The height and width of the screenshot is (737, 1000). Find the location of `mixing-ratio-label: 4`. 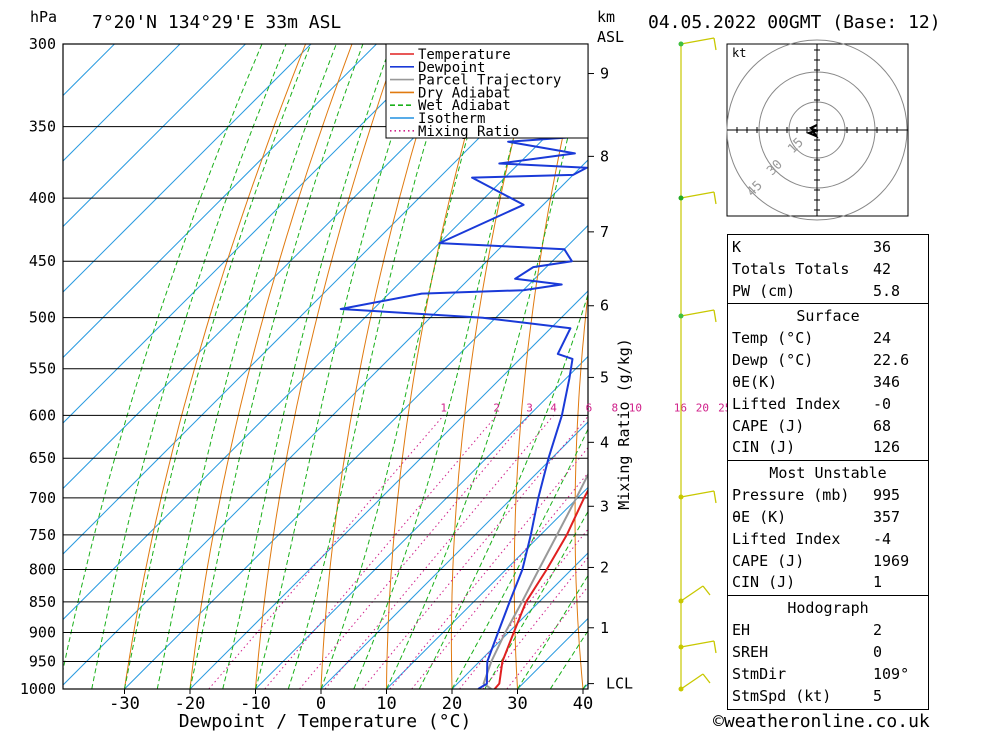

mixing-ratio-label: 4 is located at coordinates (553, 407).